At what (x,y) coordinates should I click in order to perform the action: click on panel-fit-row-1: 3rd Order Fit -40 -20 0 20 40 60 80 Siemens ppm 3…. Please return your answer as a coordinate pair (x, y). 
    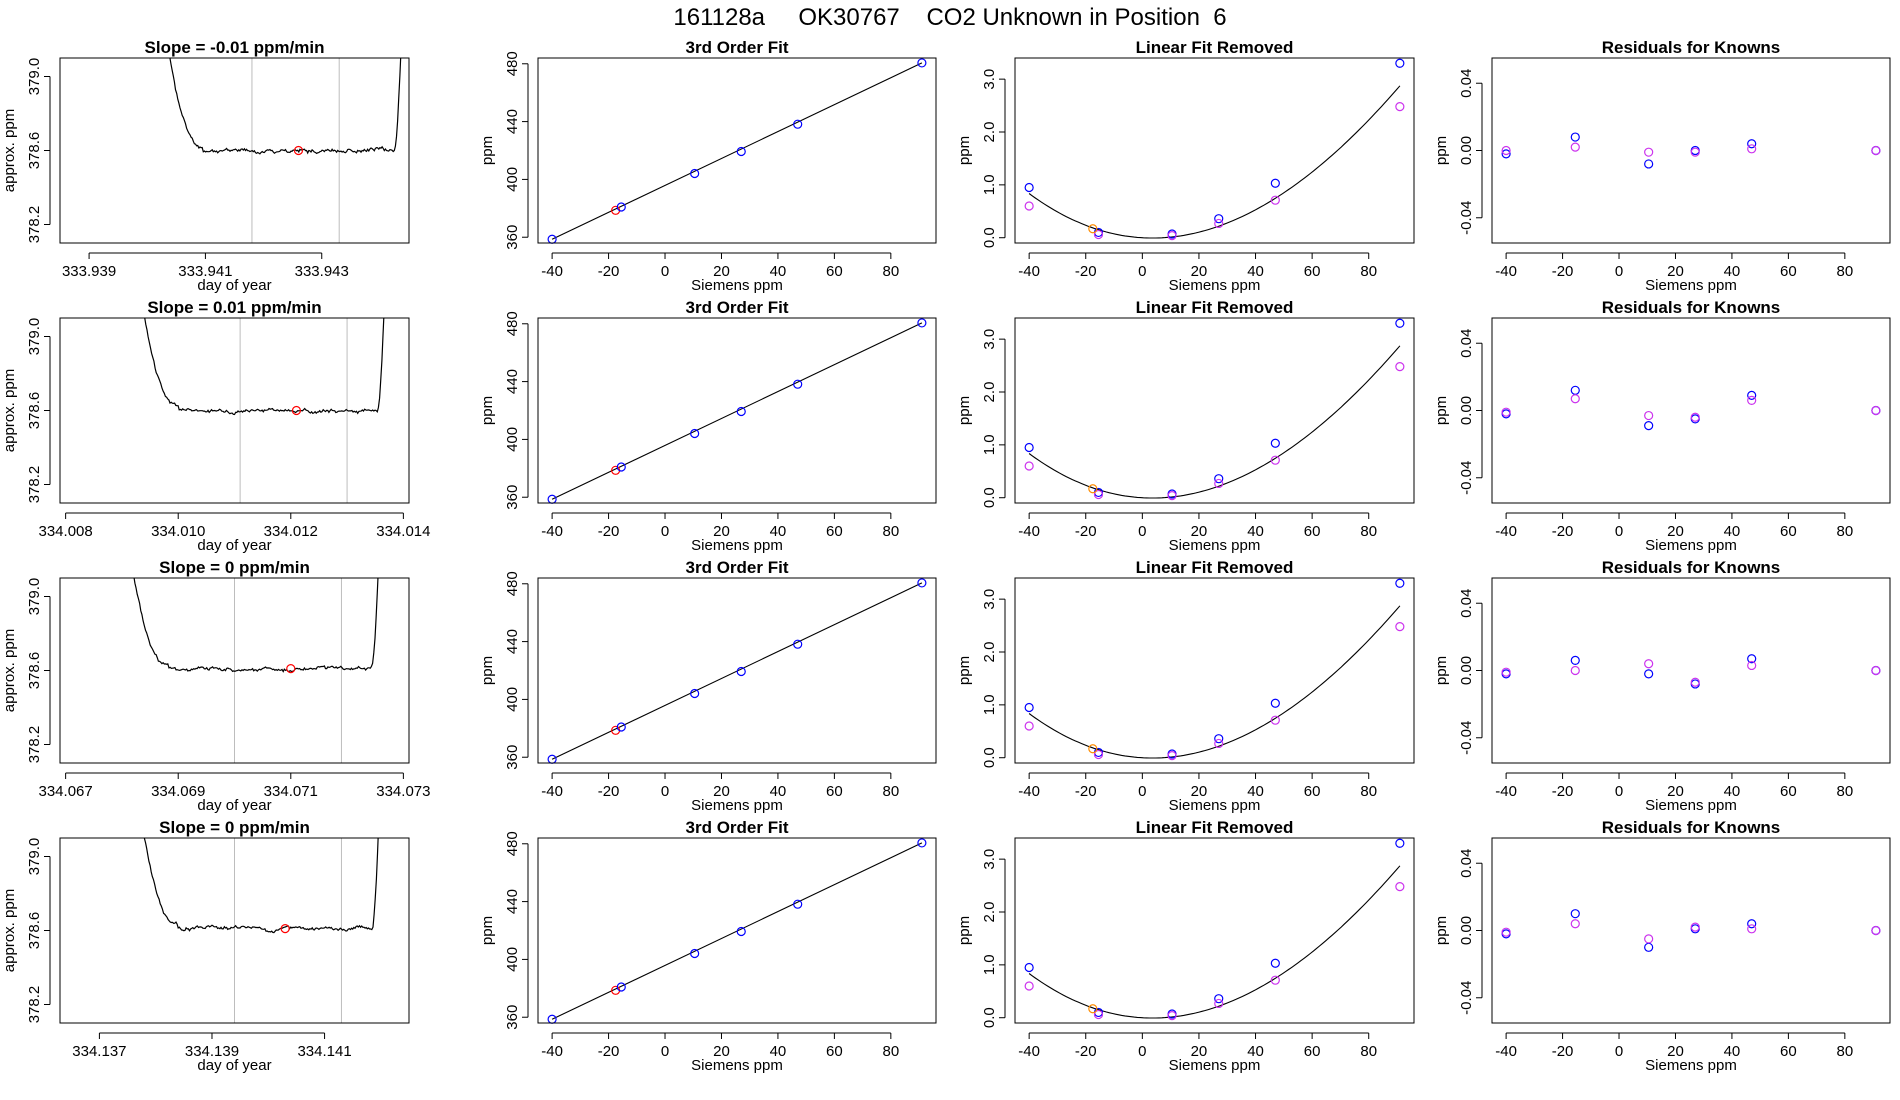
    Looking at the image, I should click on (708, 166).